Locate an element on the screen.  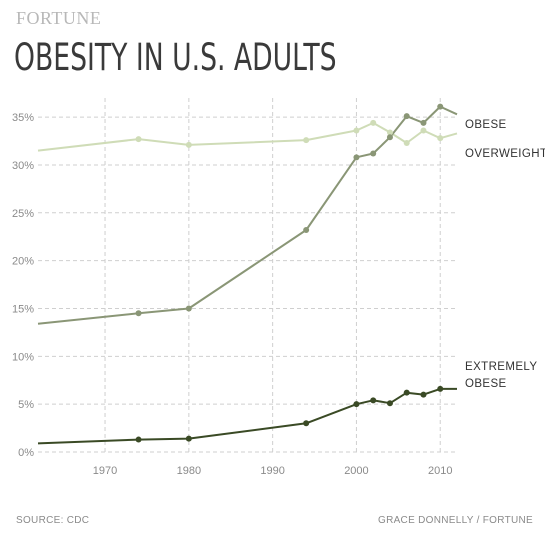
series-label-obese: OBESE is located at coordinates (486, 125).